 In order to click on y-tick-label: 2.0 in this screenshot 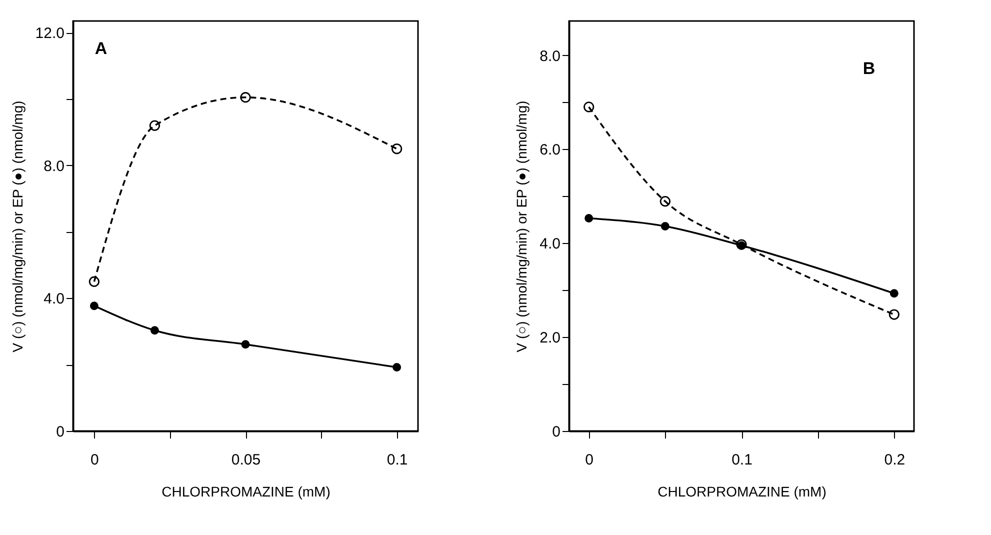, I will do `click(550, 338)`.